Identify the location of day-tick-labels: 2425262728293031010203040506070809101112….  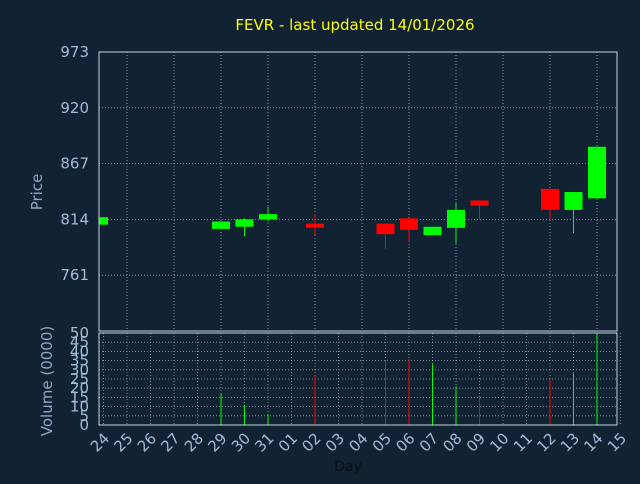
(358, 442).